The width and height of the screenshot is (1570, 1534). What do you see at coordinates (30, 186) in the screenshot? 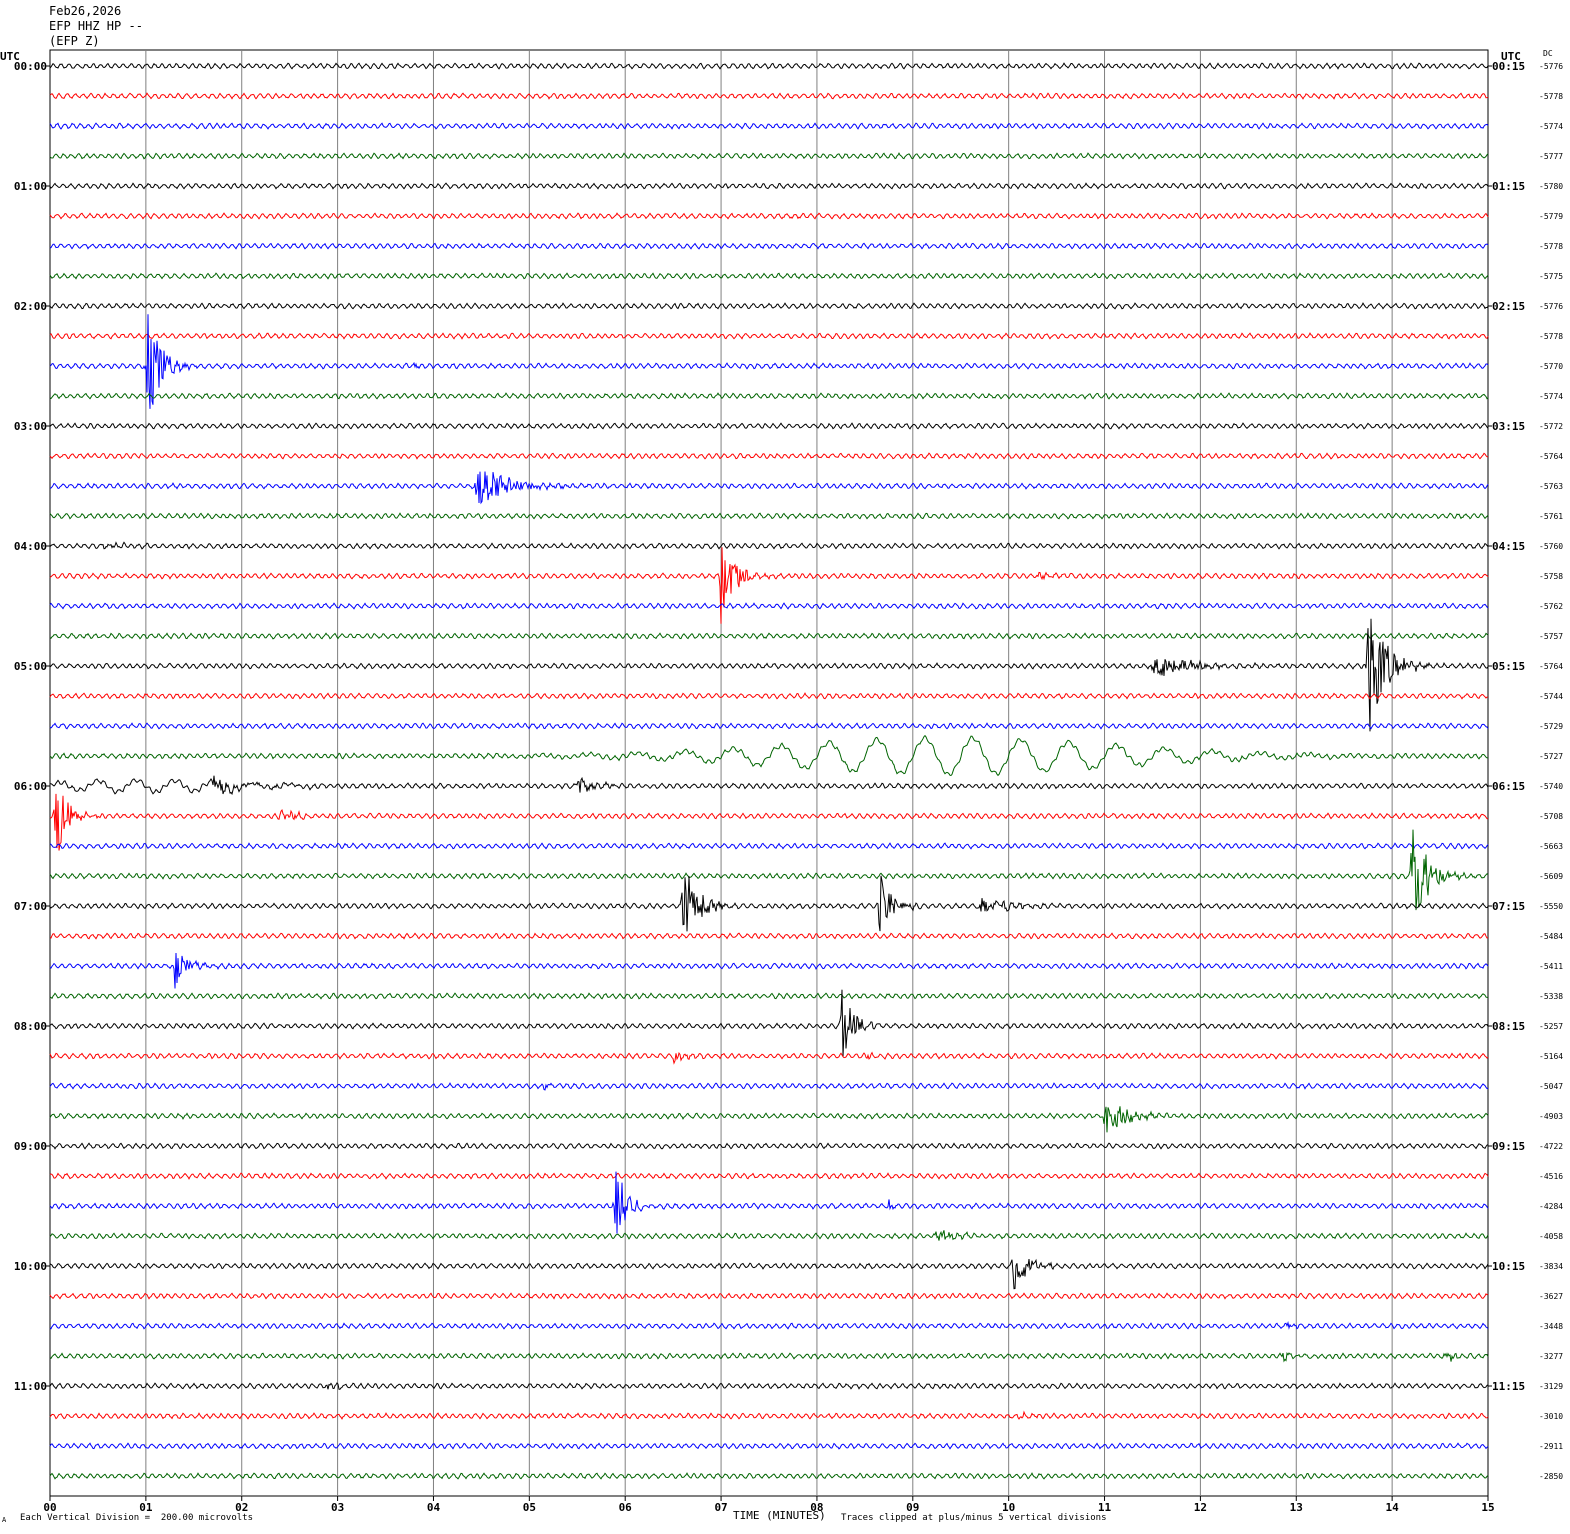
I see `left-time-label: 01:00` at bounding box center [30, 186].